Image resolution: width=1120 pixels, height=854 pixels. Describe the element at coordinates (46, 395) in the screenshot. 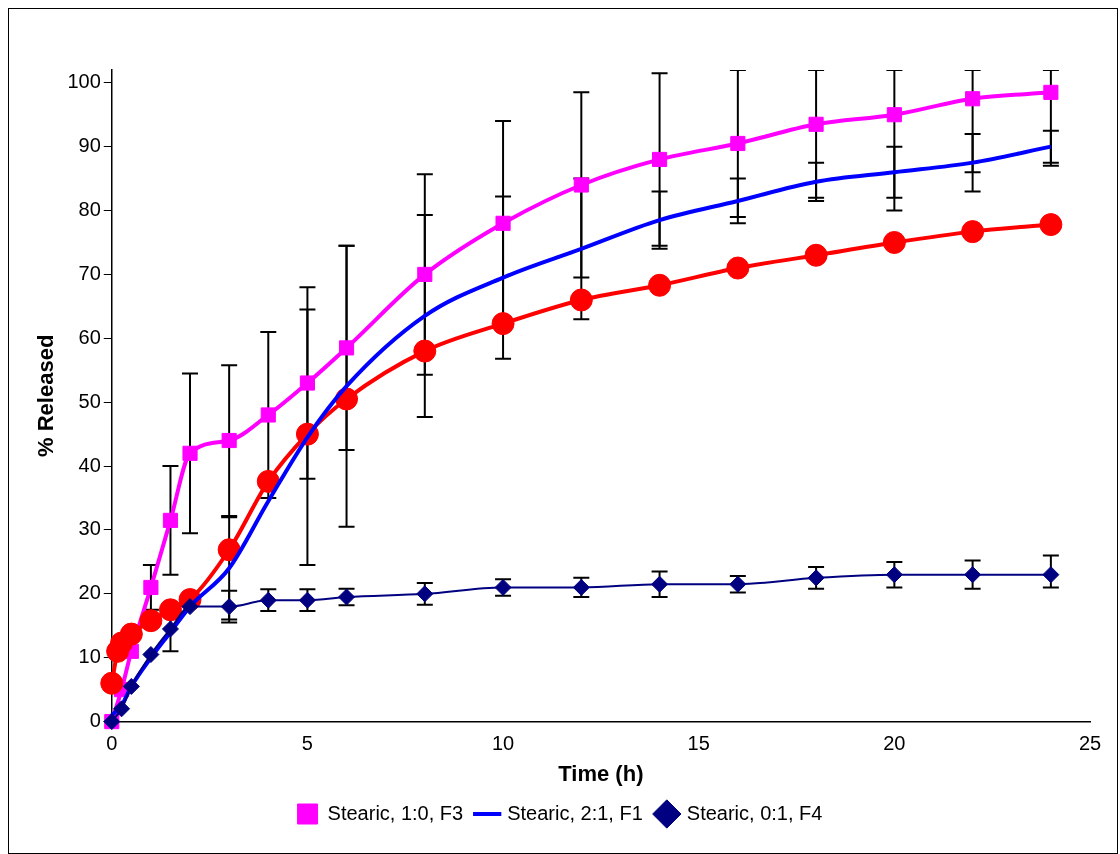

I see `y-axis-title: % Released` at that location.